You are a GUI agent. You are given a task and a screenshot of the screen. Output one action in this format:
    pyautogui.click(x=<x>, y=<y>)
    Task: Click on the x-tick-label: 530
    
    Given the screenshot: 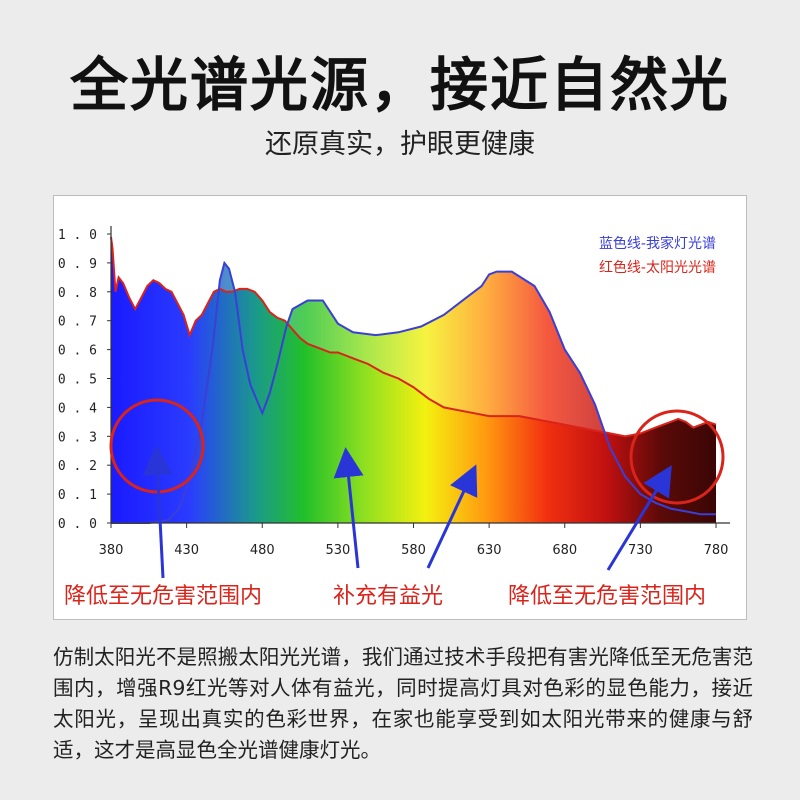 What is the action you would take?
    pyautogui.click(x=337, y=550)
    